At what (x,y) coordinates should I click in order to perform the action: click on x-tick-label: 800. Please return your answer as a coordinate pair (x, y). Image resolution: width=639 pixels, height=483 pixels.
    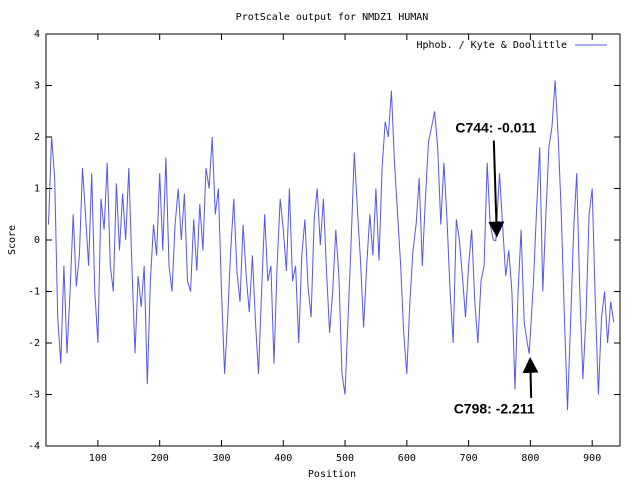
    Looking at the image, I should click on (530, 458).